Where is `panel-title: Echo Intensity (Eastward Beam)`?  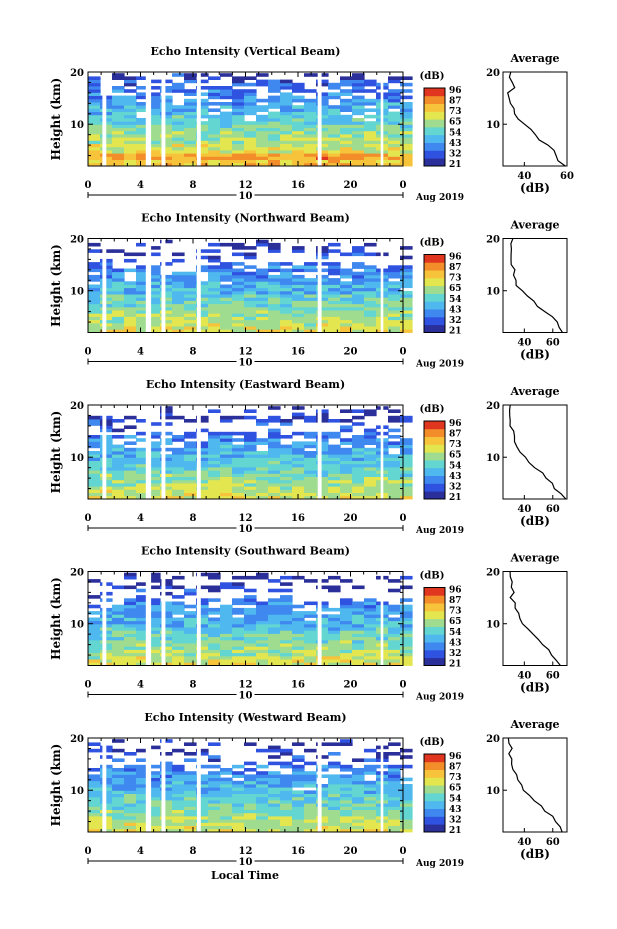
panel-title: Echo Intensity (Eastward Beam) is located at coordinates (245, 384).